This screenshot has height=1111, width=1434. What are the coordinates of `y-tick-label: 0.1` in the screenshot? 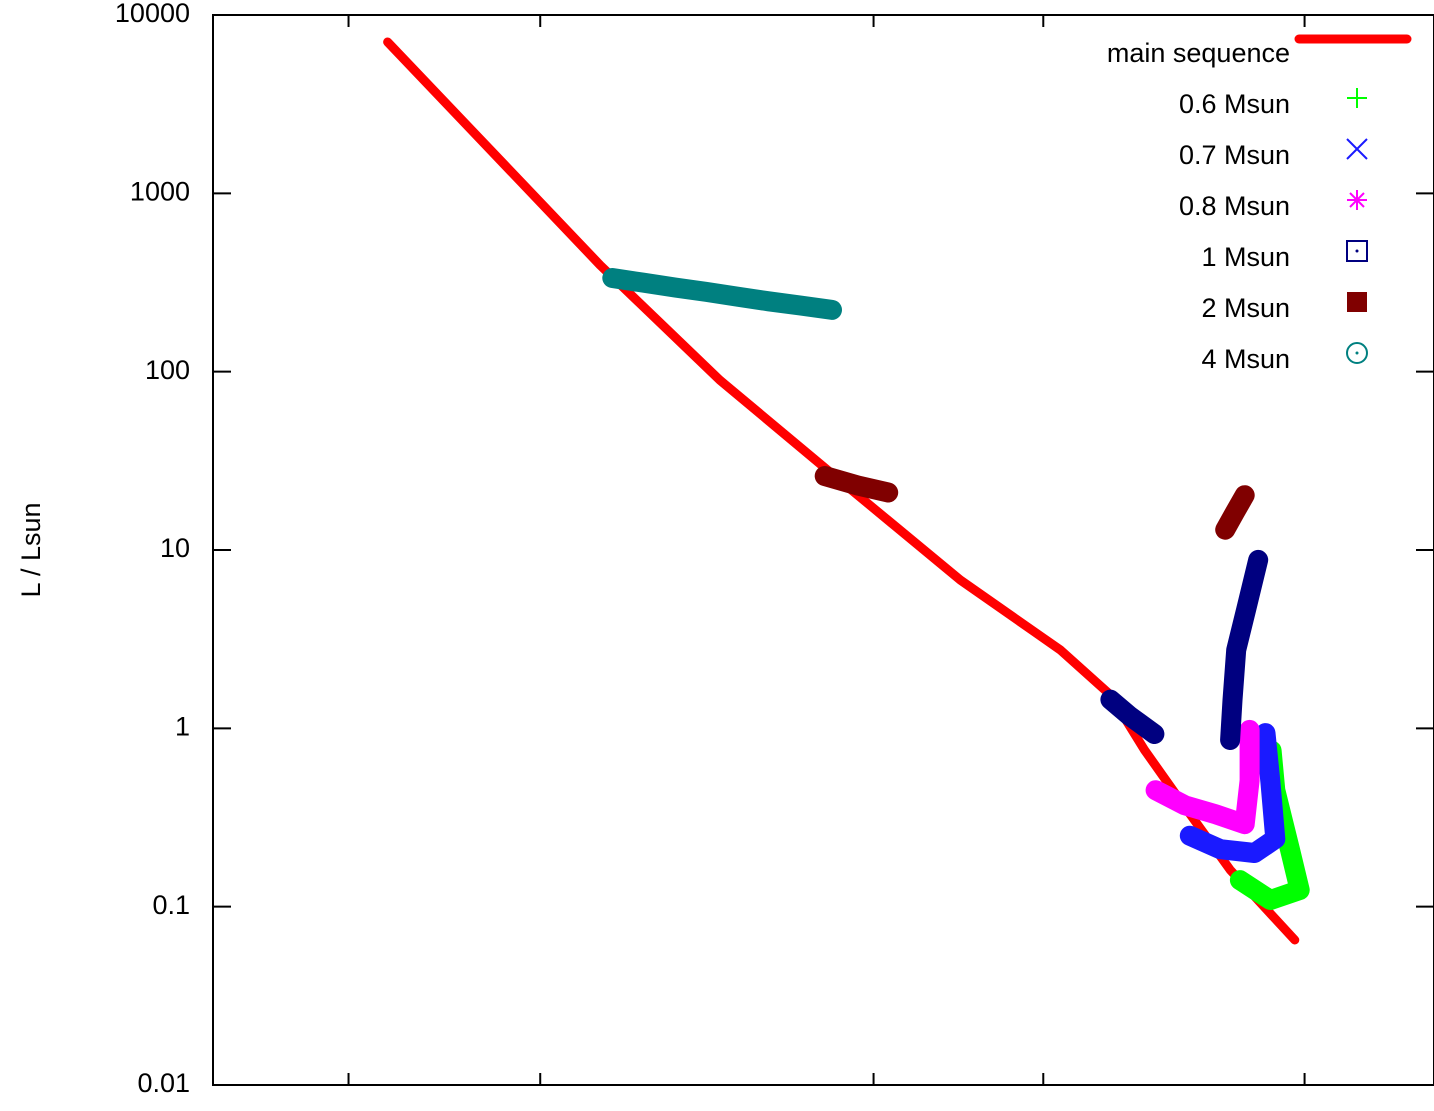 It's located at (171, 905).